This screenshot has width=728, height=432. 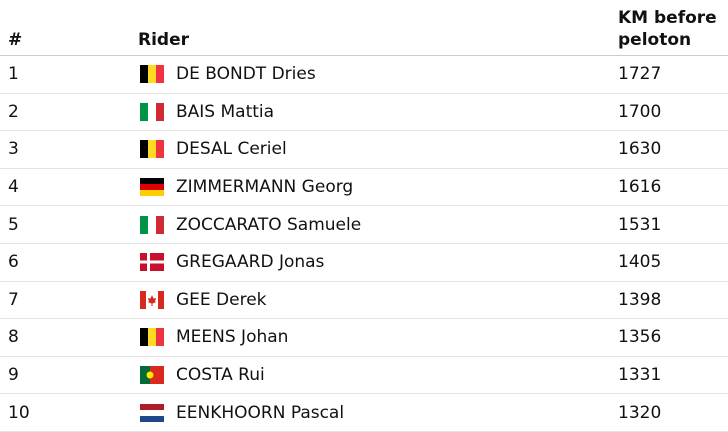 What do you see at coordinates (369, 74) in the screenshot?
I see `rider-cell: DE BONDT Dries` at bounding box center [369, 74].